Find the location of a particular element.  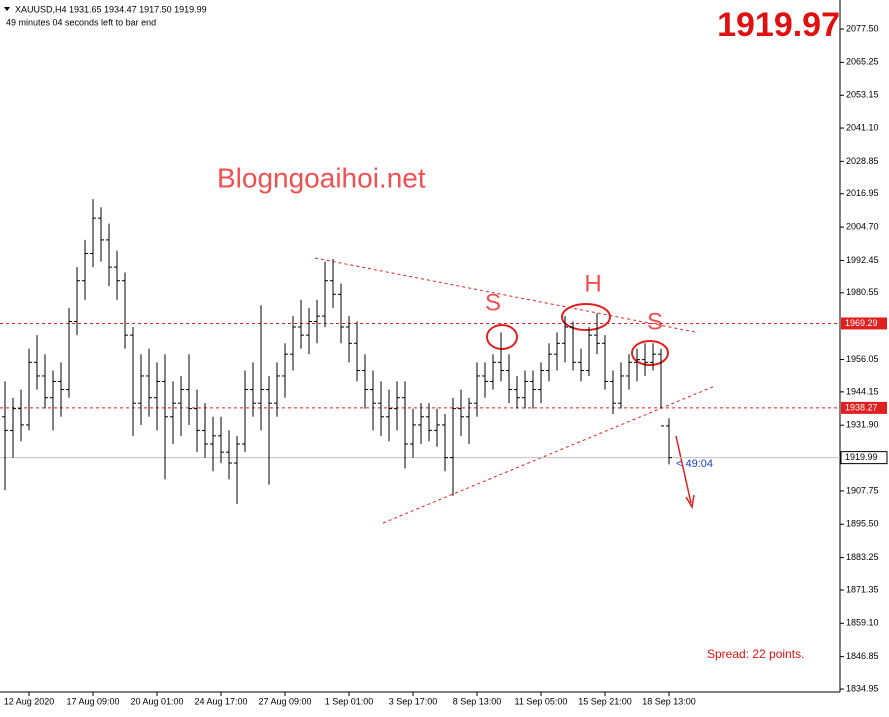

arrow-head is located at coordinates (690, 502).